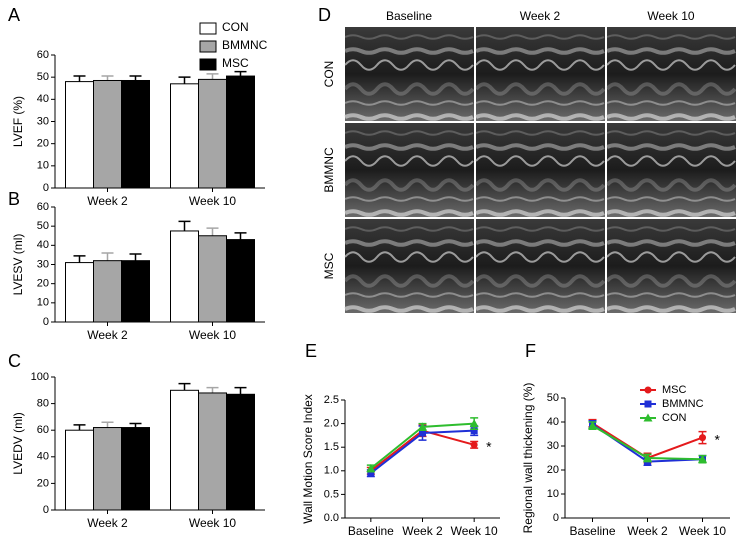 The height and width of the screenshot is (542, 740). I want to click on y-tick-label: 50, so click(43, 77).